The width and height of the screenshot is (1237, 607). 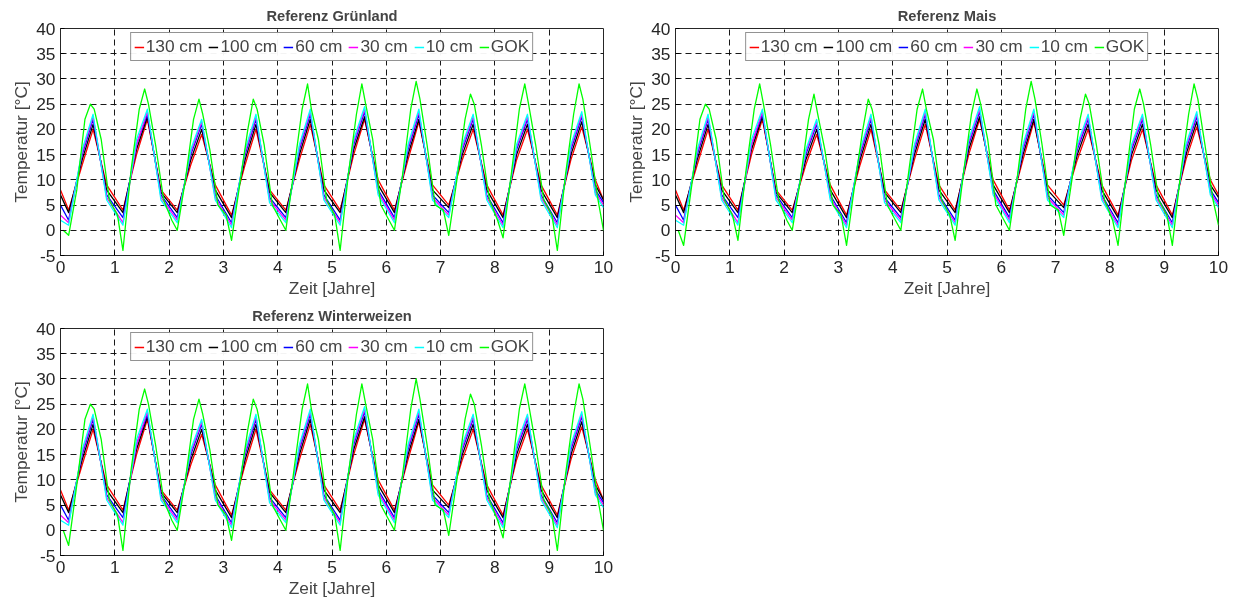 What do you see at coordinates (332, 15) in the screenshot?
I see `chart-title: Referenz Grünland` at bounding box center [332, 15].